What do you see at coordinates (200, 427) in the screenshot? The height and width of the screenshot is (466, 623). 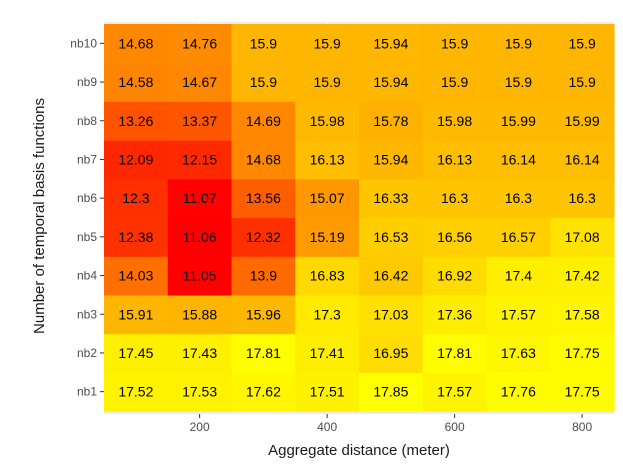 I see `x-tick-label: 200` at bounding box center [200, 427].